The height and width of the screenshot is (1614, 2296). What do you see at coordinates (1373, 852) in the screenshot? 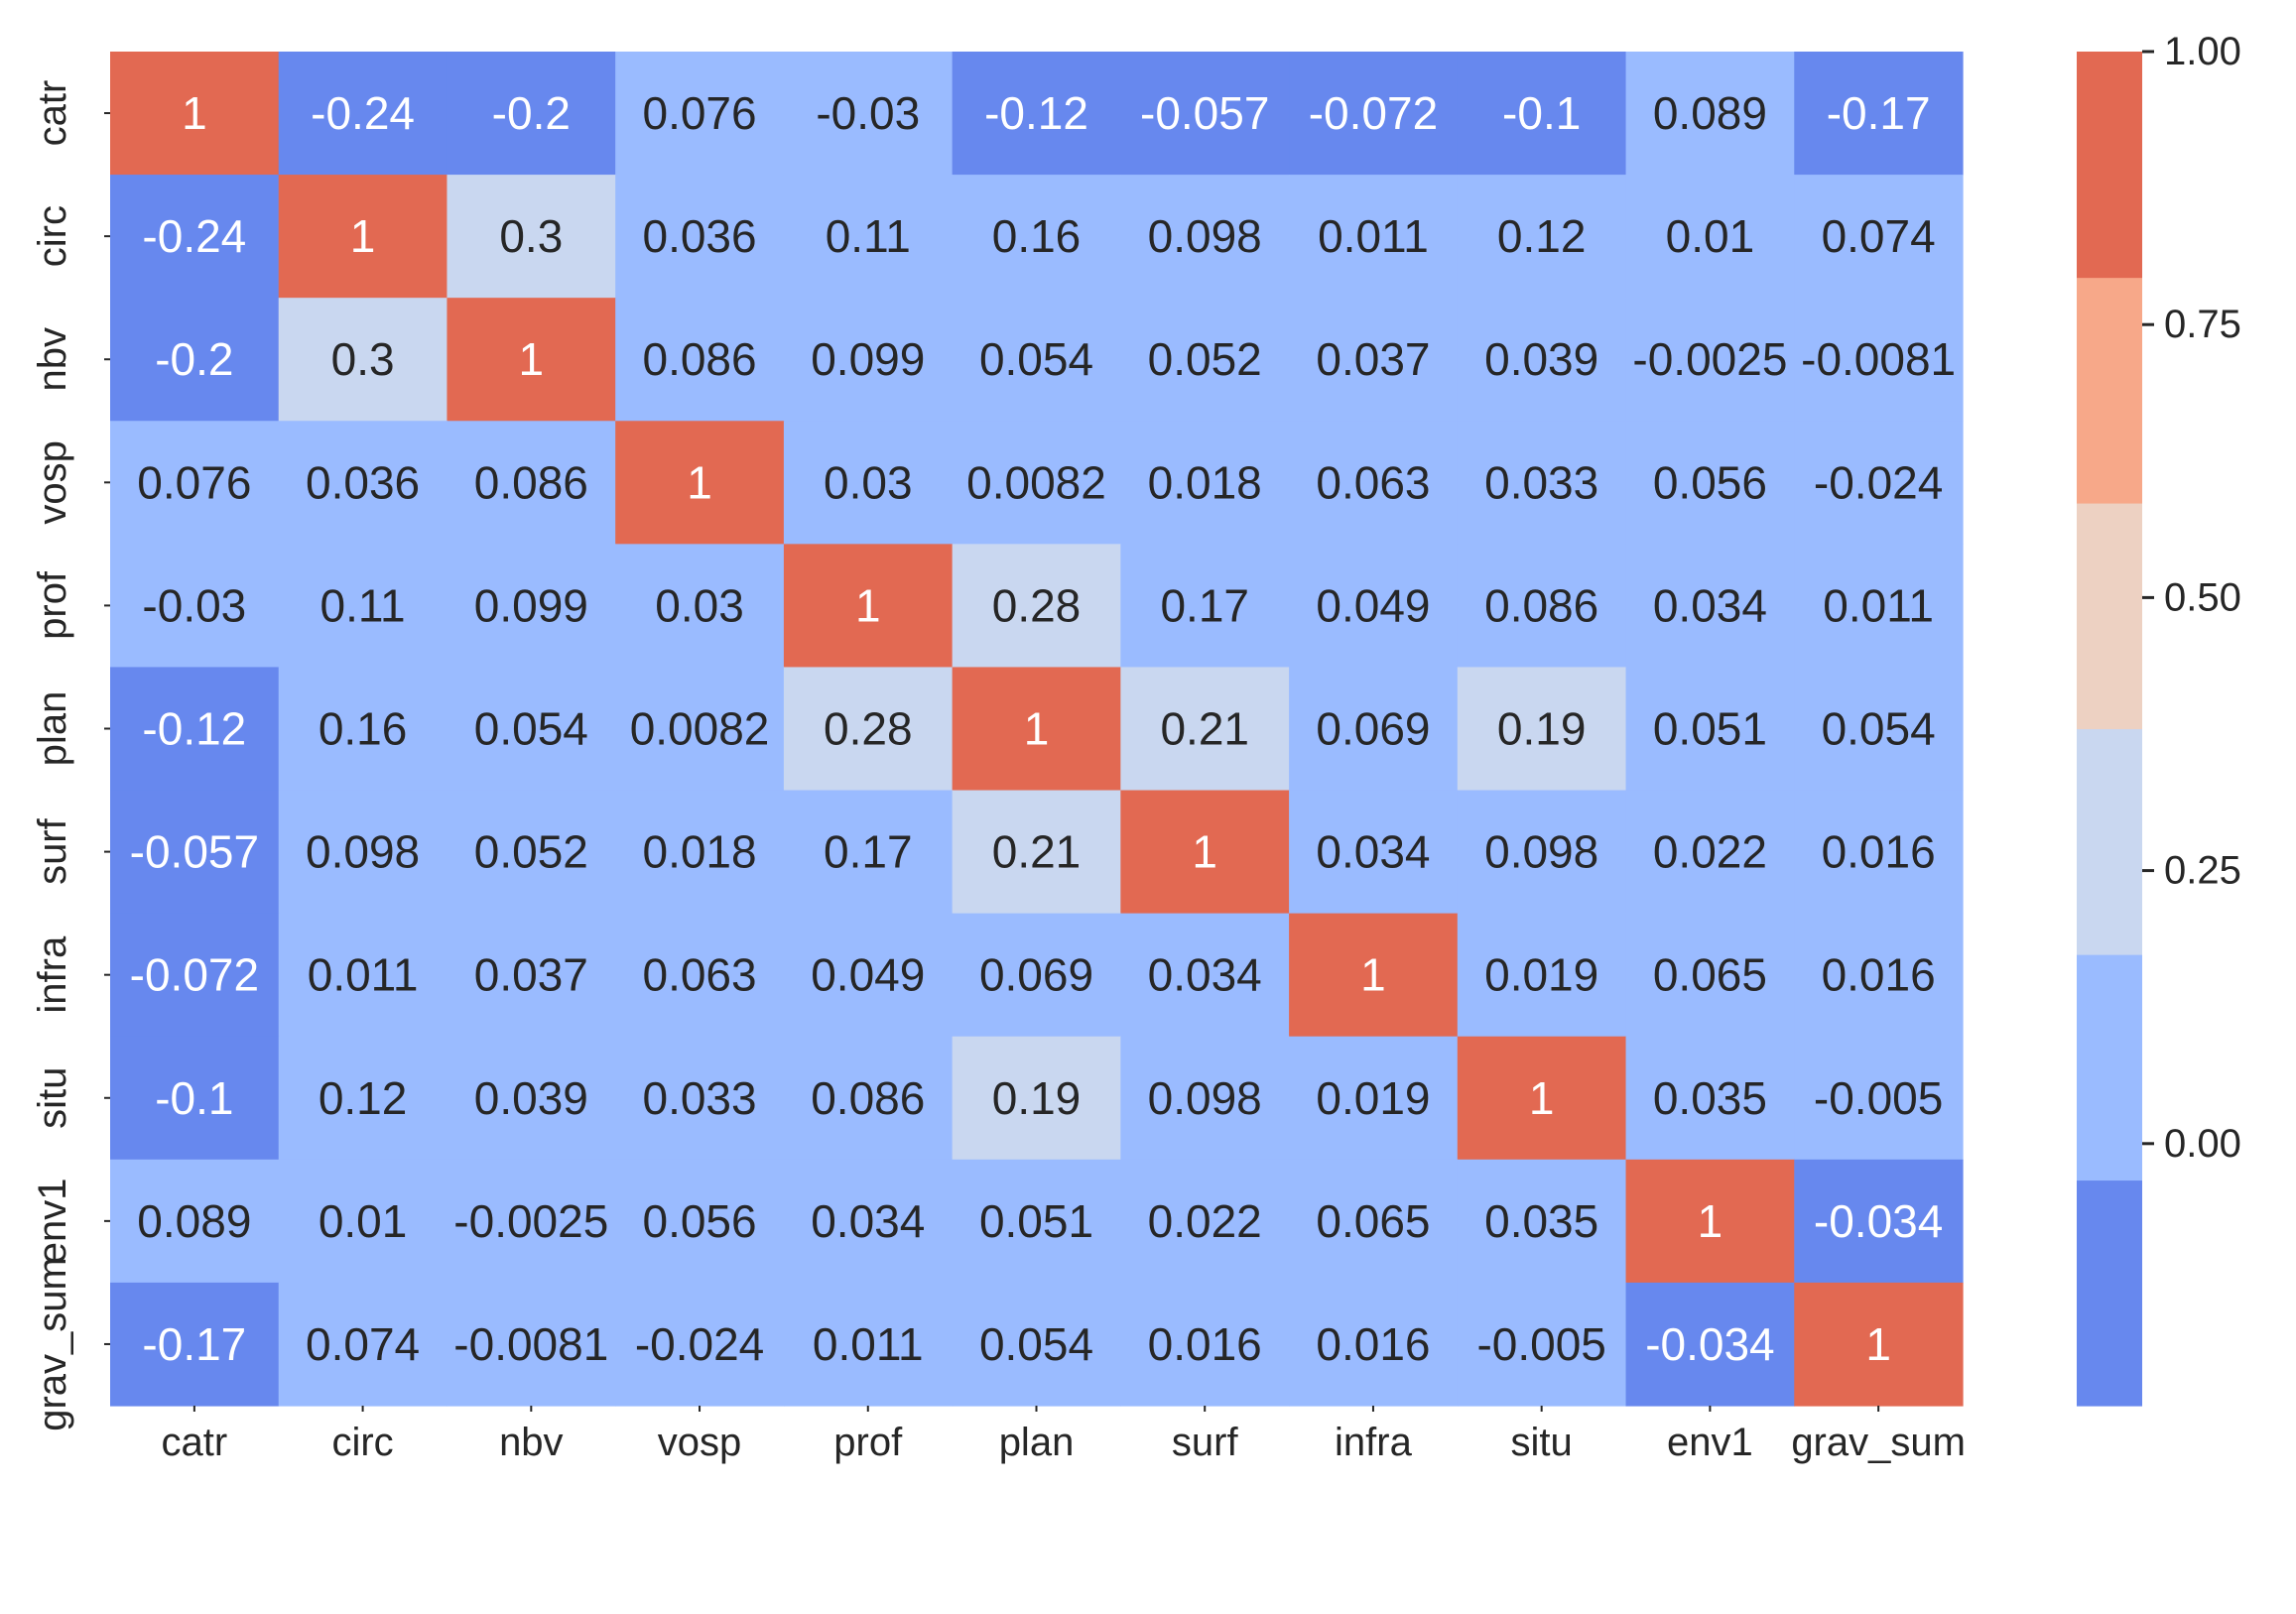
I see `cell-annotation: 0.034` at bounding box center [1373, 852].